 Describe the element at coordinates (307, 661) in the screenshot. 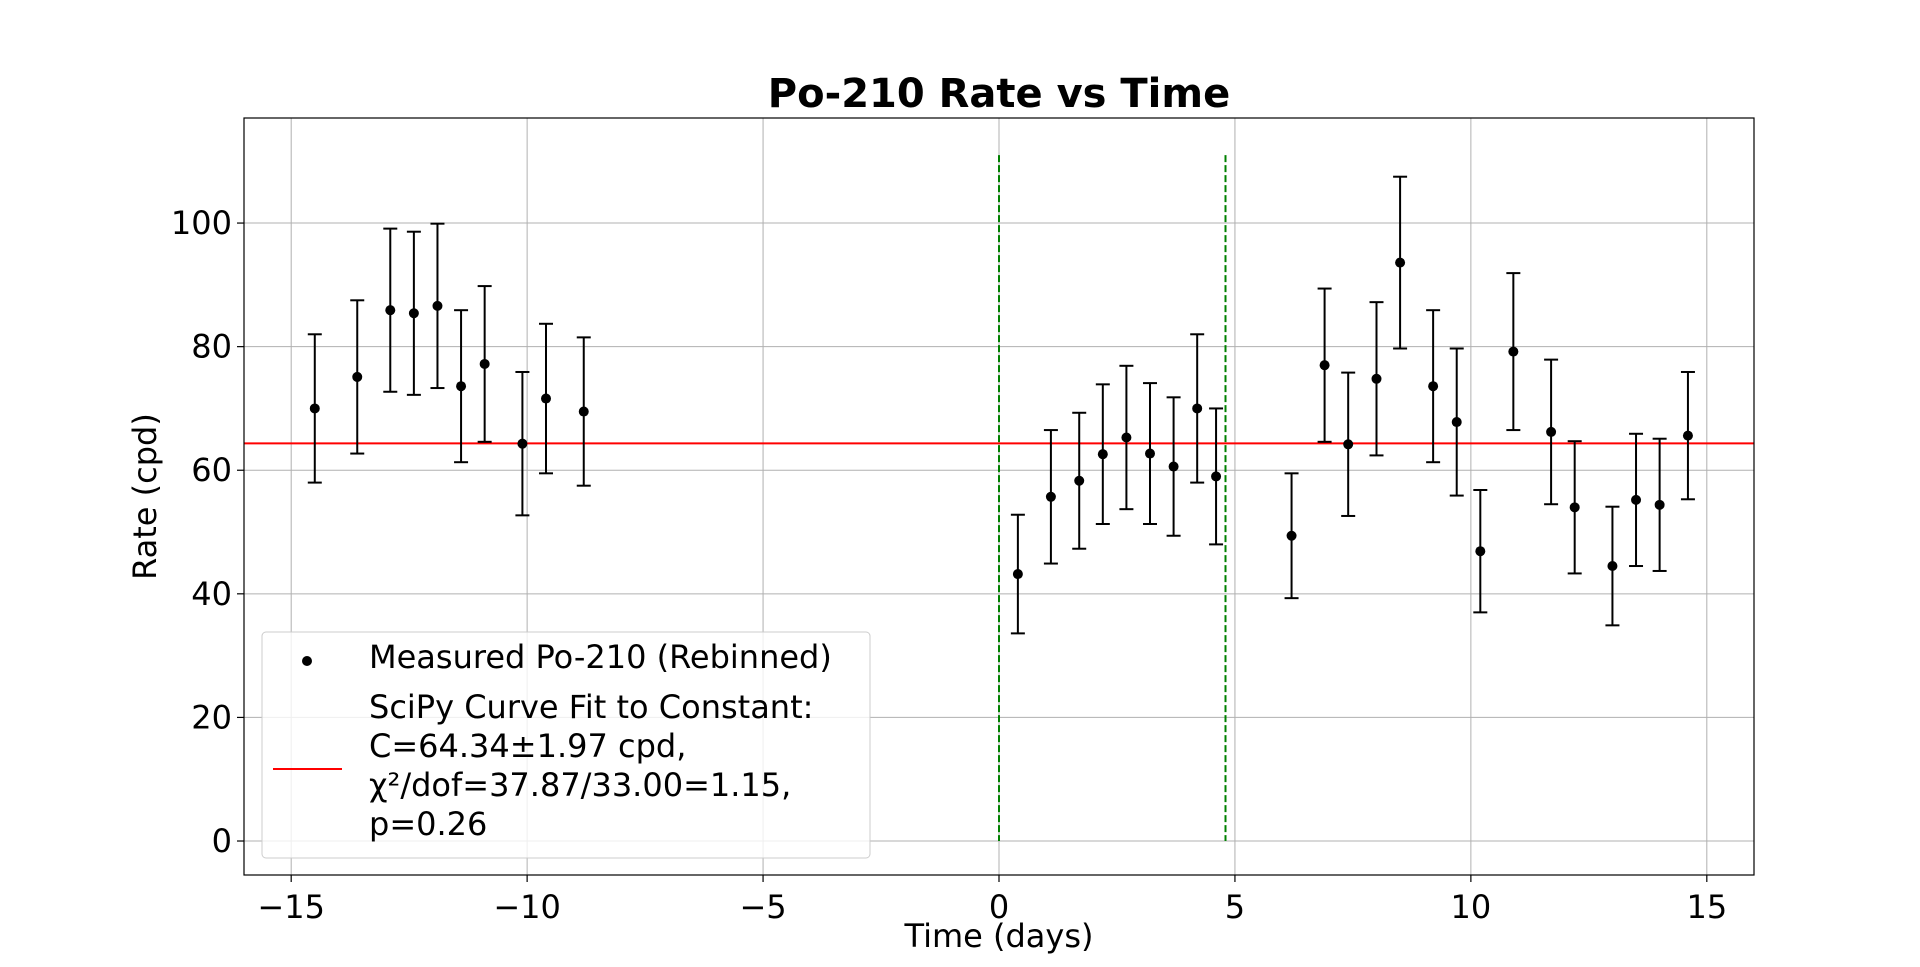

I see `legend-marker-dot` at that location.